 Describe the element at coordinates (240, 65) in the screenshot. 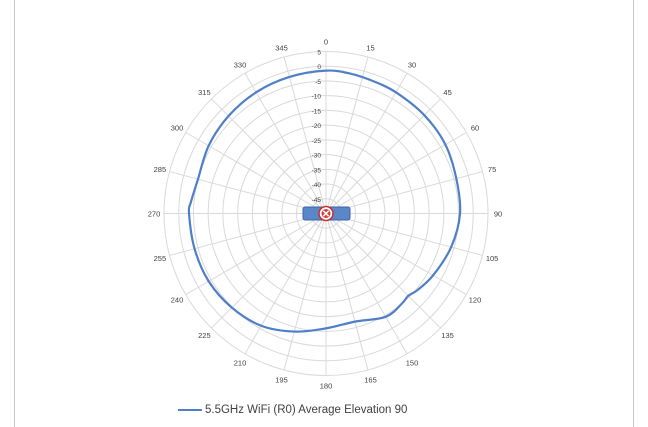

I see `angle-tick-label: 330` at that location.